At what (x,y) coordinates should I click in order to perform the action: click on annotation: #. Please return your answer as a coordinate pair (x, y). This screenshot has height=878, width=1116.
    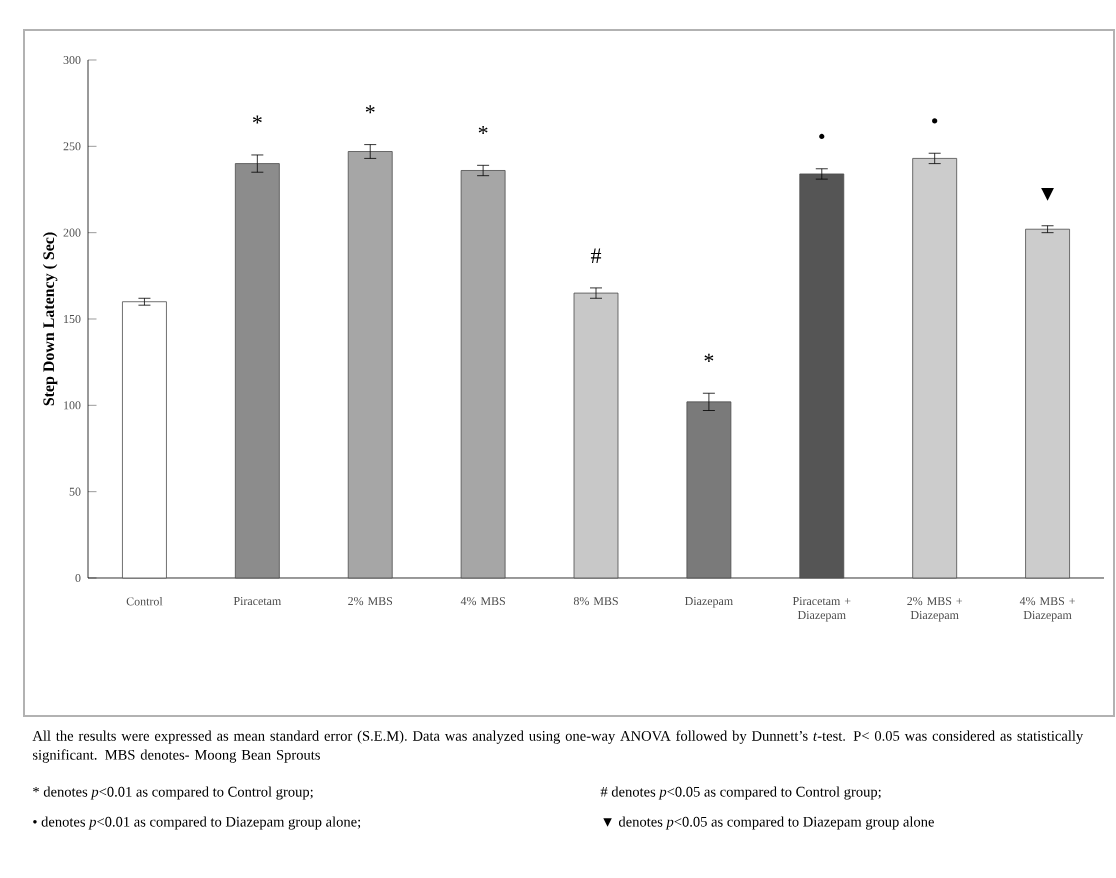
    Looking at the image, I should click on (596, 255).